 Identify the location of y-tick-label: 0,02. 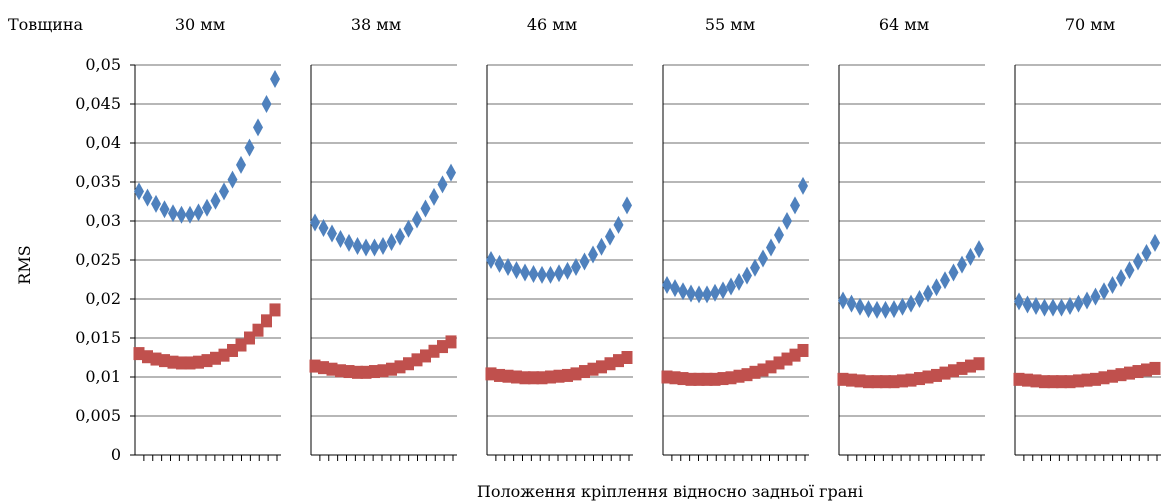
(103, 298).